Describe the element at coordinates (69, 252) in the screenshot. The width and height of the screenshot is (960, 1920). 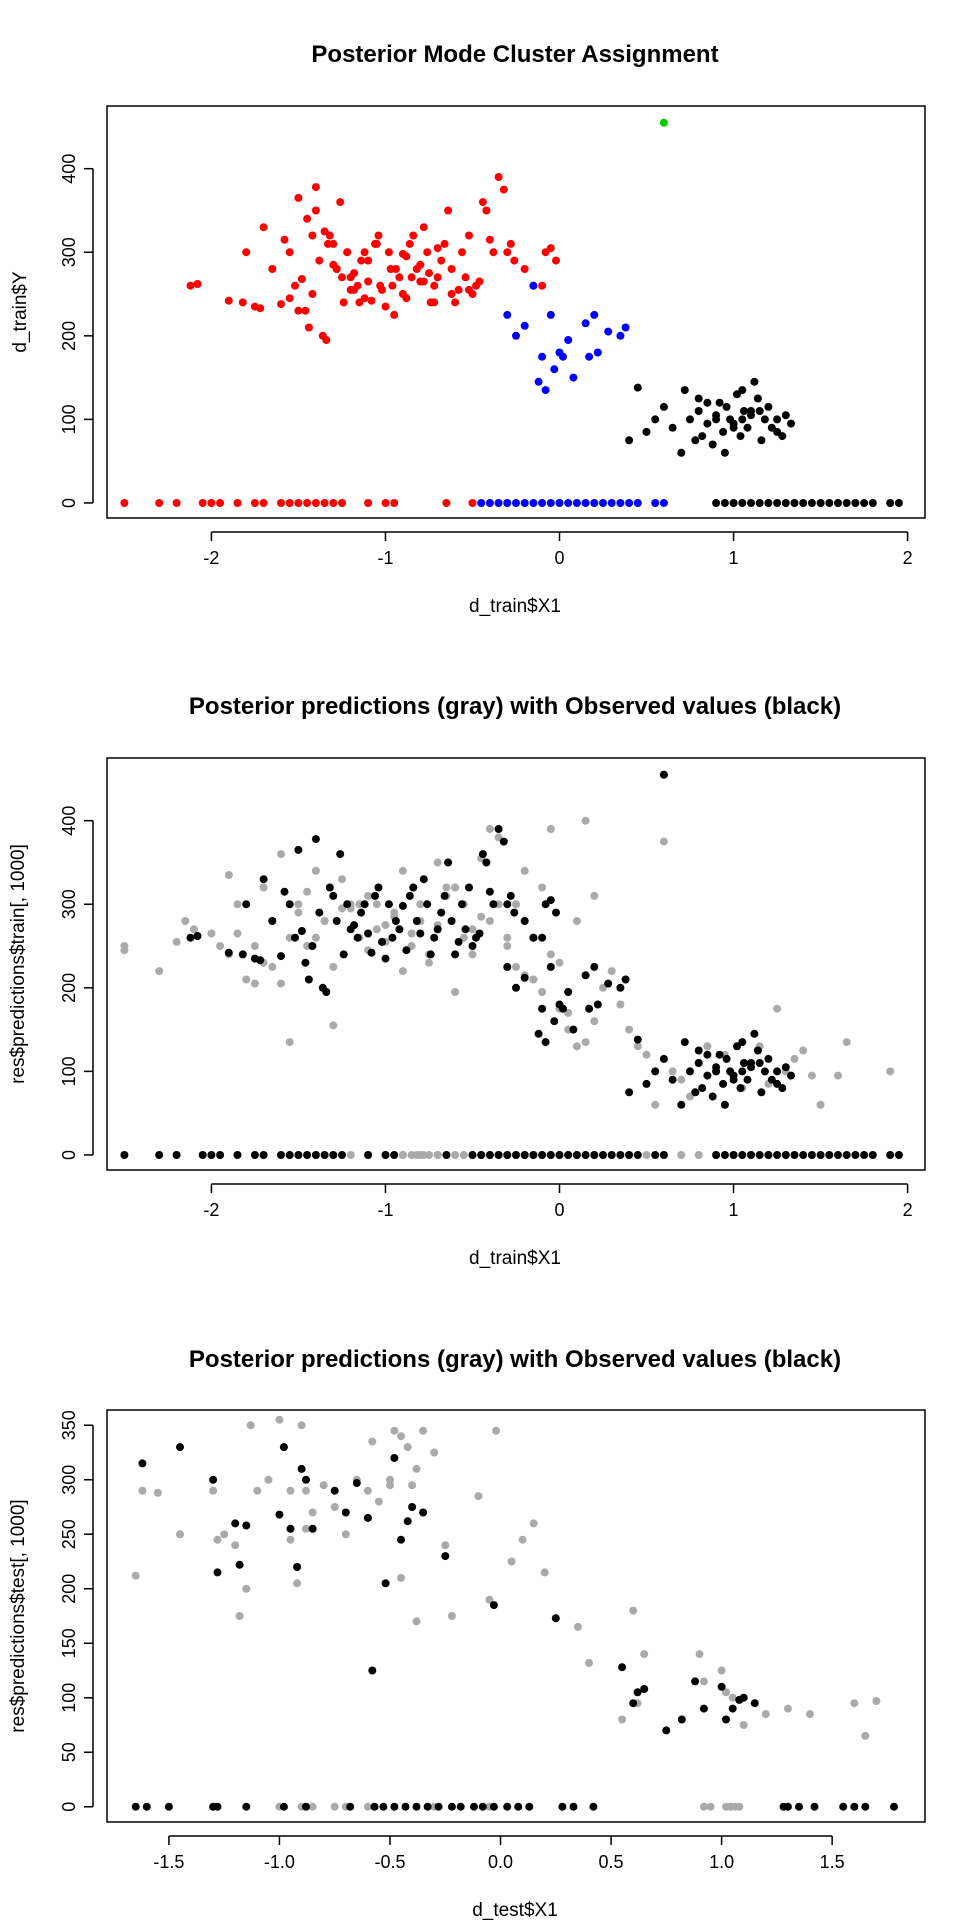
I see `y-tick-label: 300` at that location.